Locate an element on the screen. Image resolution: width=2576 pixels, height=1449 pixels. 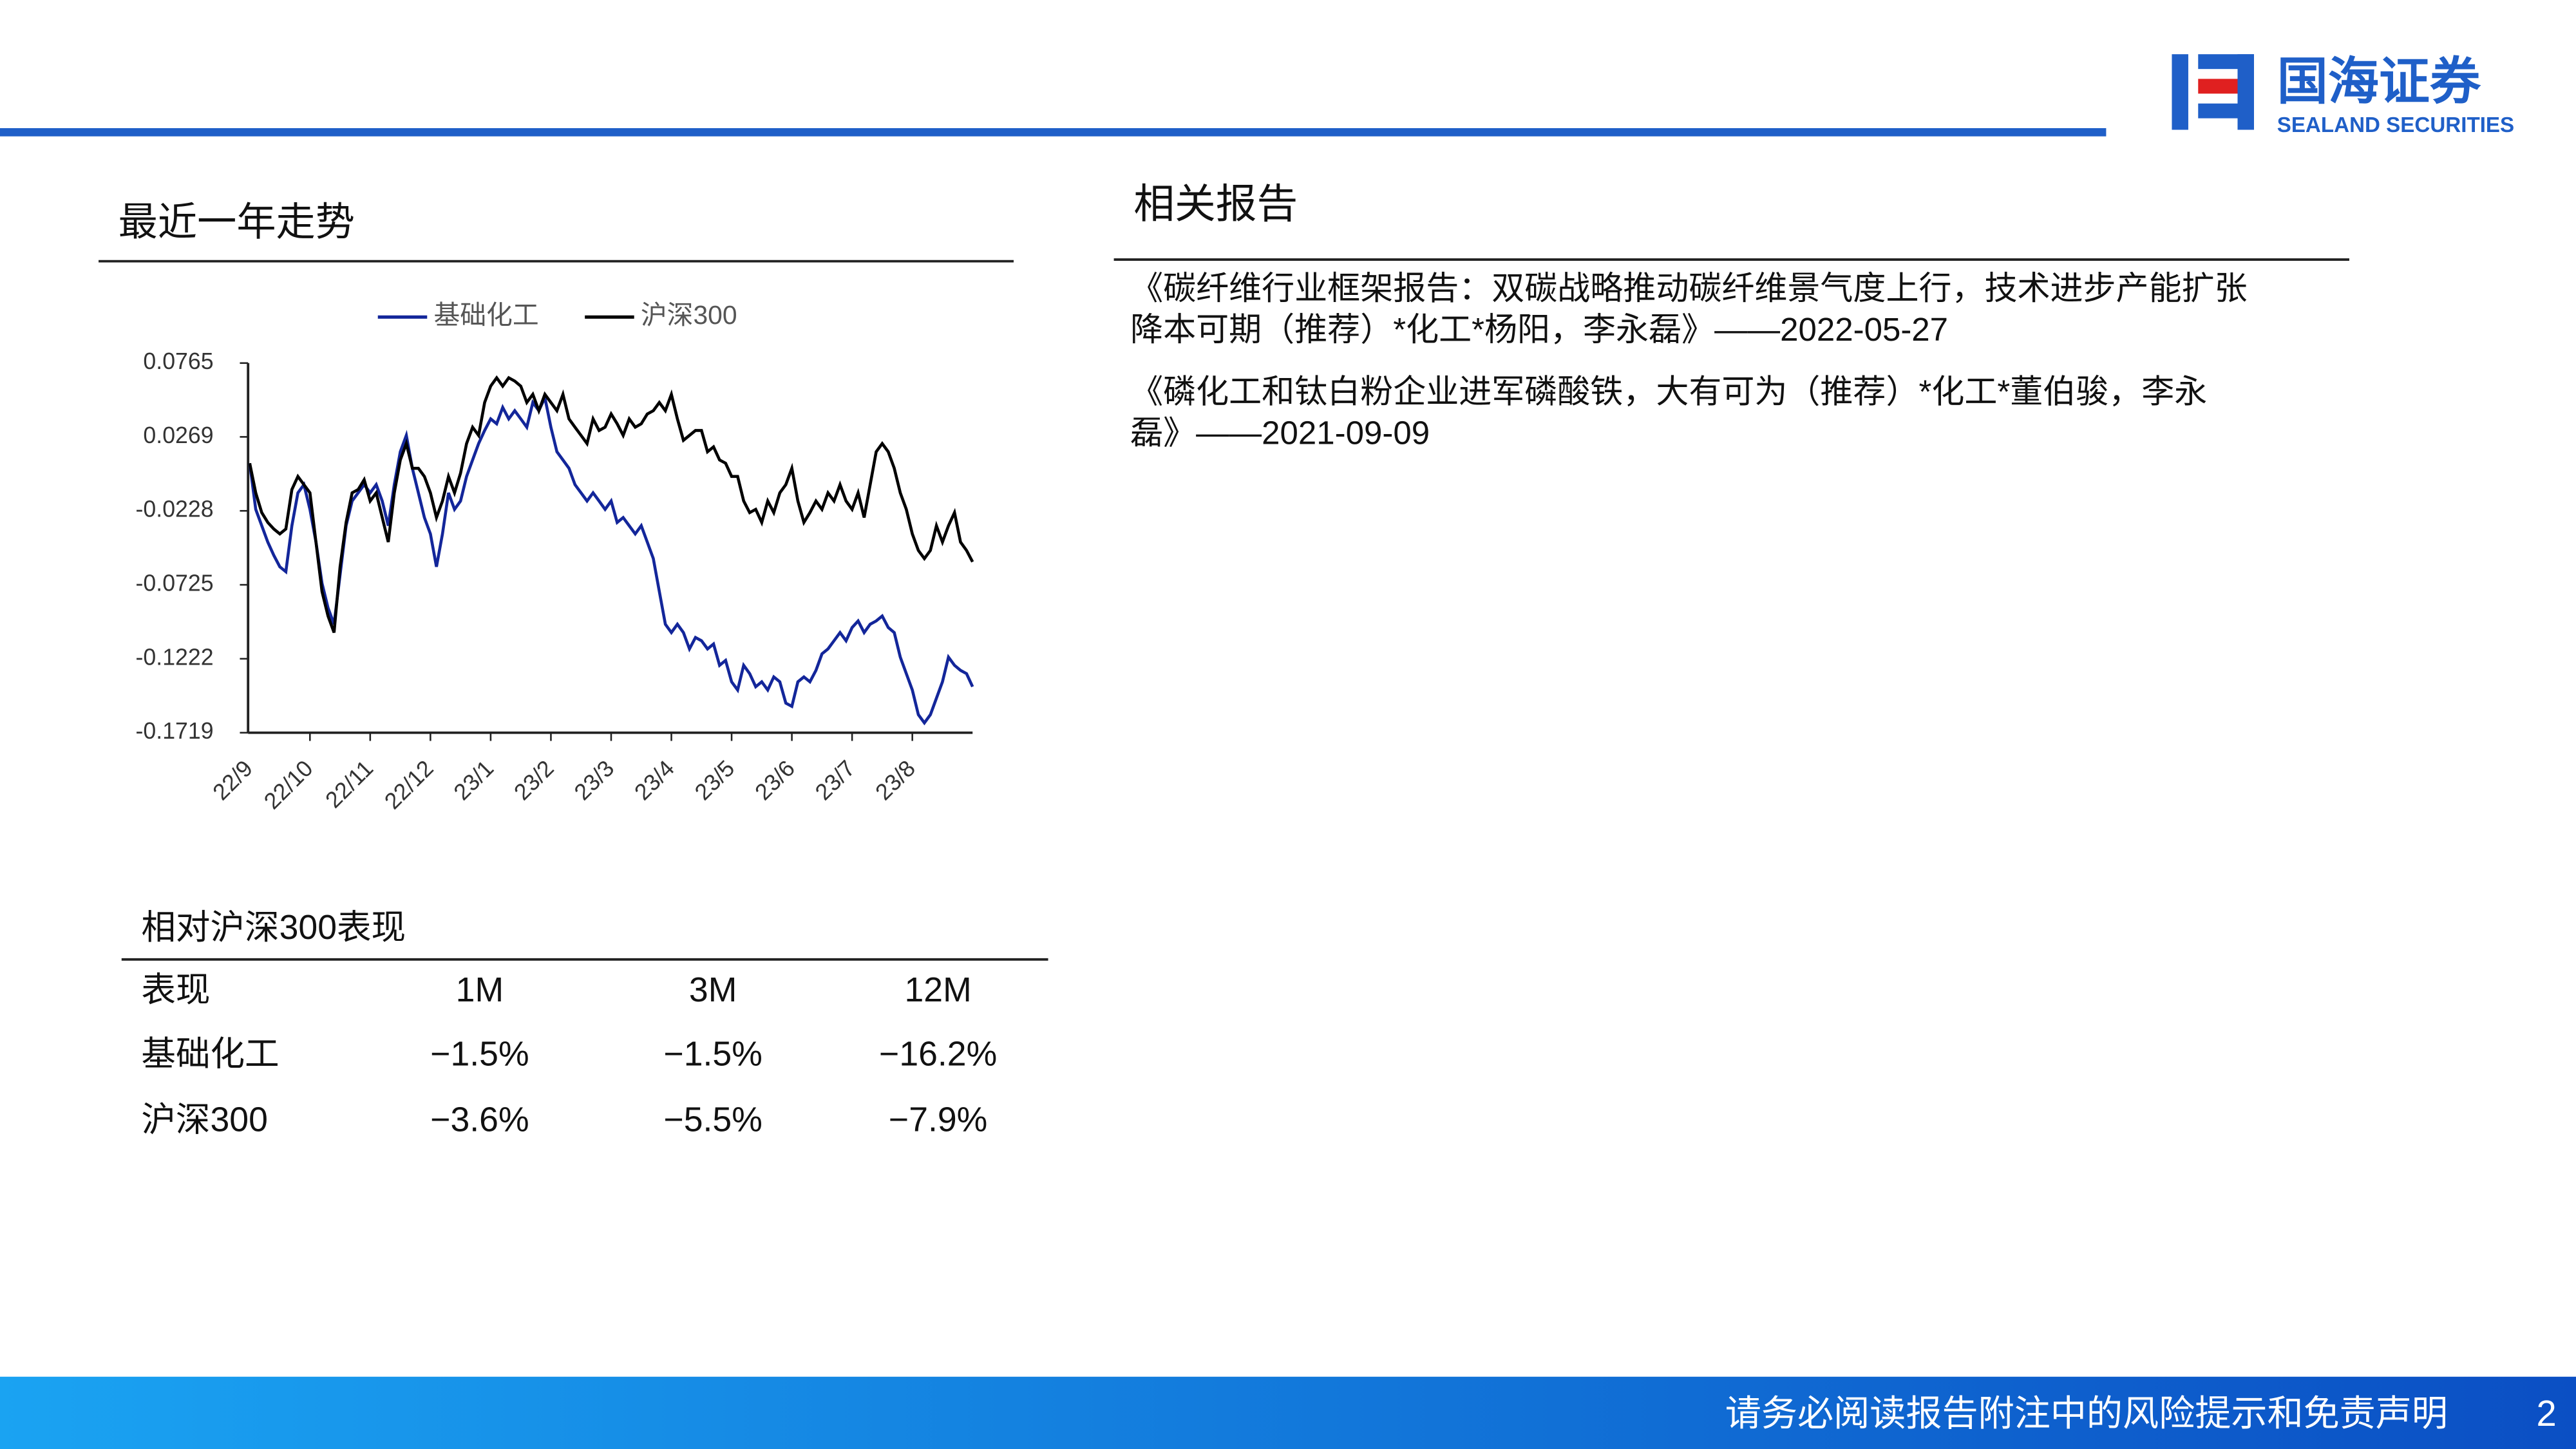
logo-en: SEALAND SECURITIES is located at coordinates (2395, 125).